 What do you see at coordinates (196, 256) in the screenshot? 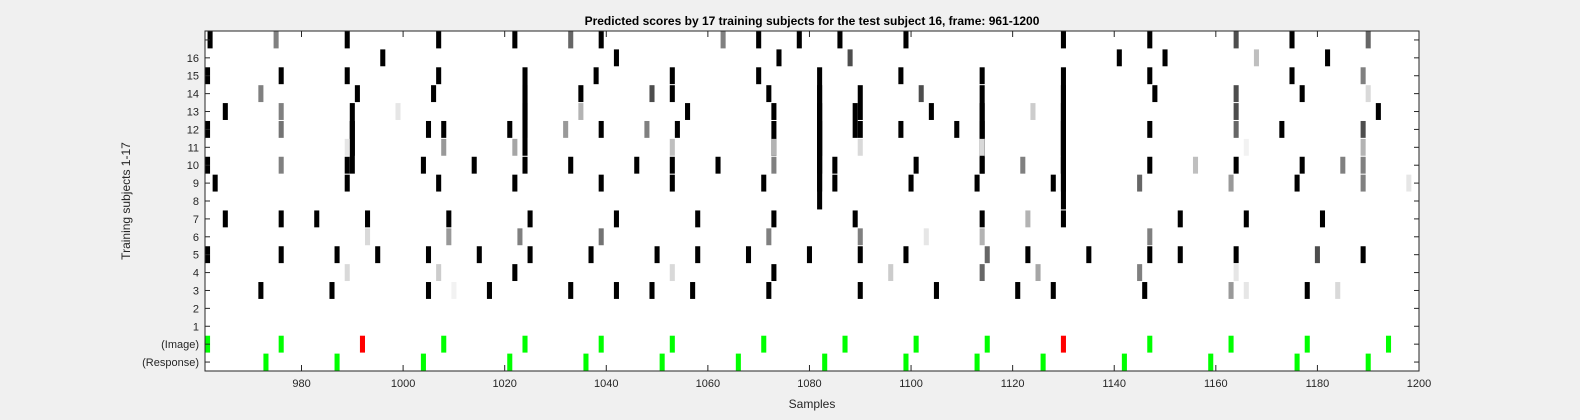
I see `y-tick-label: 5` at bounding box center [196, 256].